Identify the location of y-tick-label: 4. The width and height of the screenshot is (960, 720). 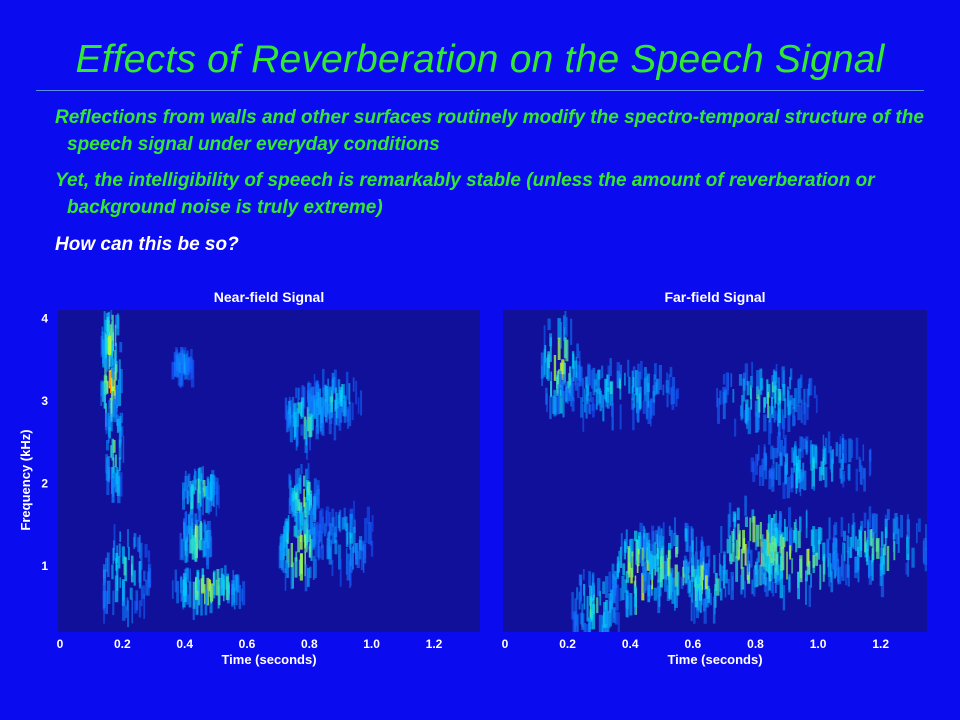
(44, 318).